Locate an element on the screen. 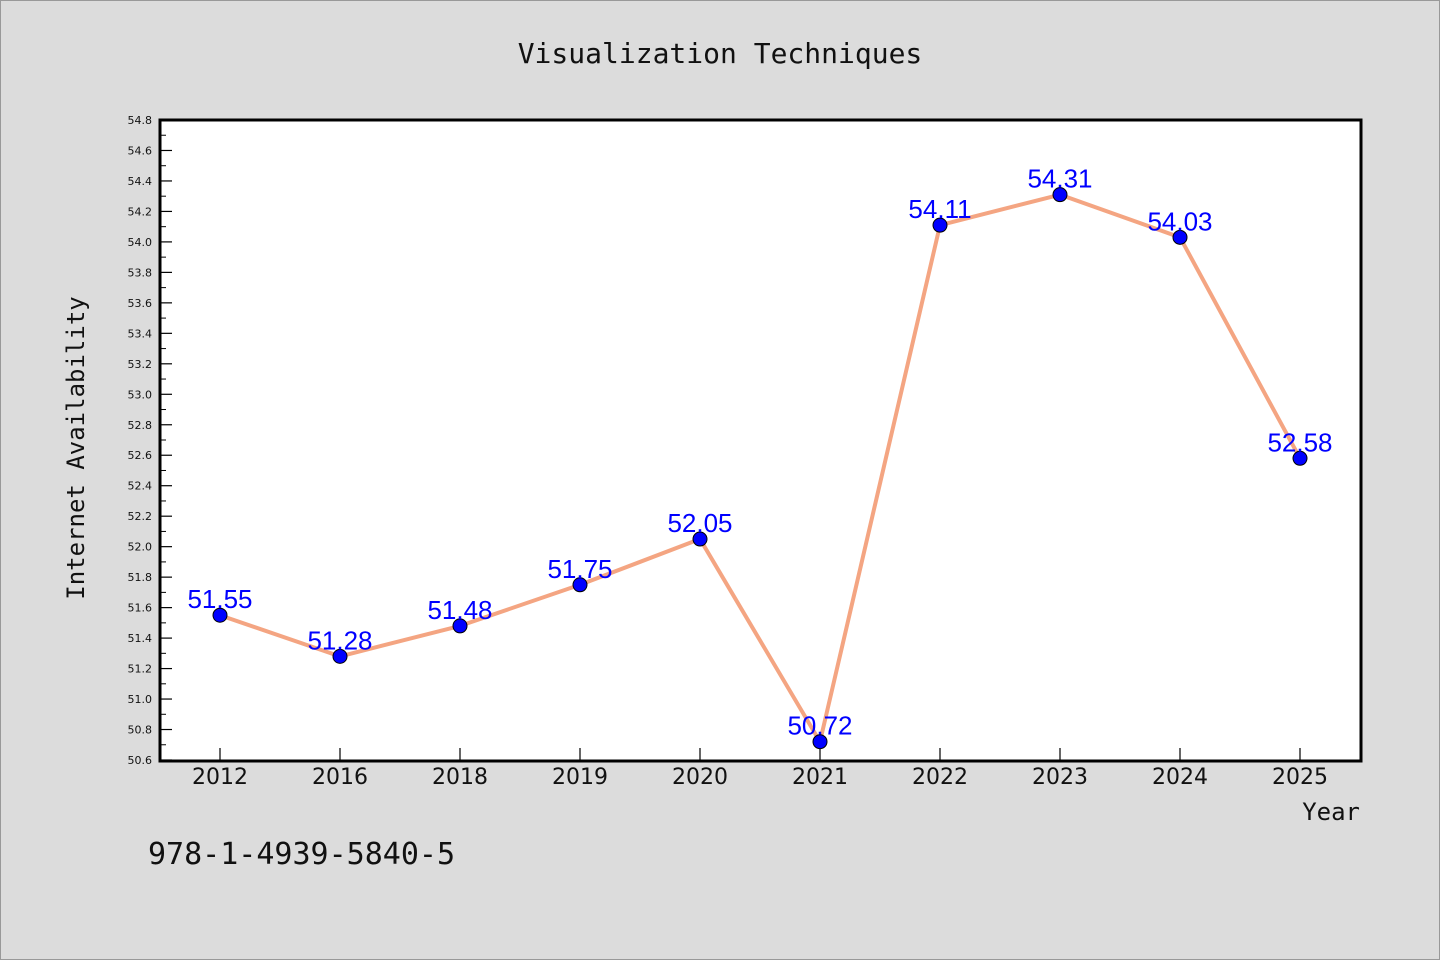  y-tick-label: 52.6 is located at coordinates (140, 455).